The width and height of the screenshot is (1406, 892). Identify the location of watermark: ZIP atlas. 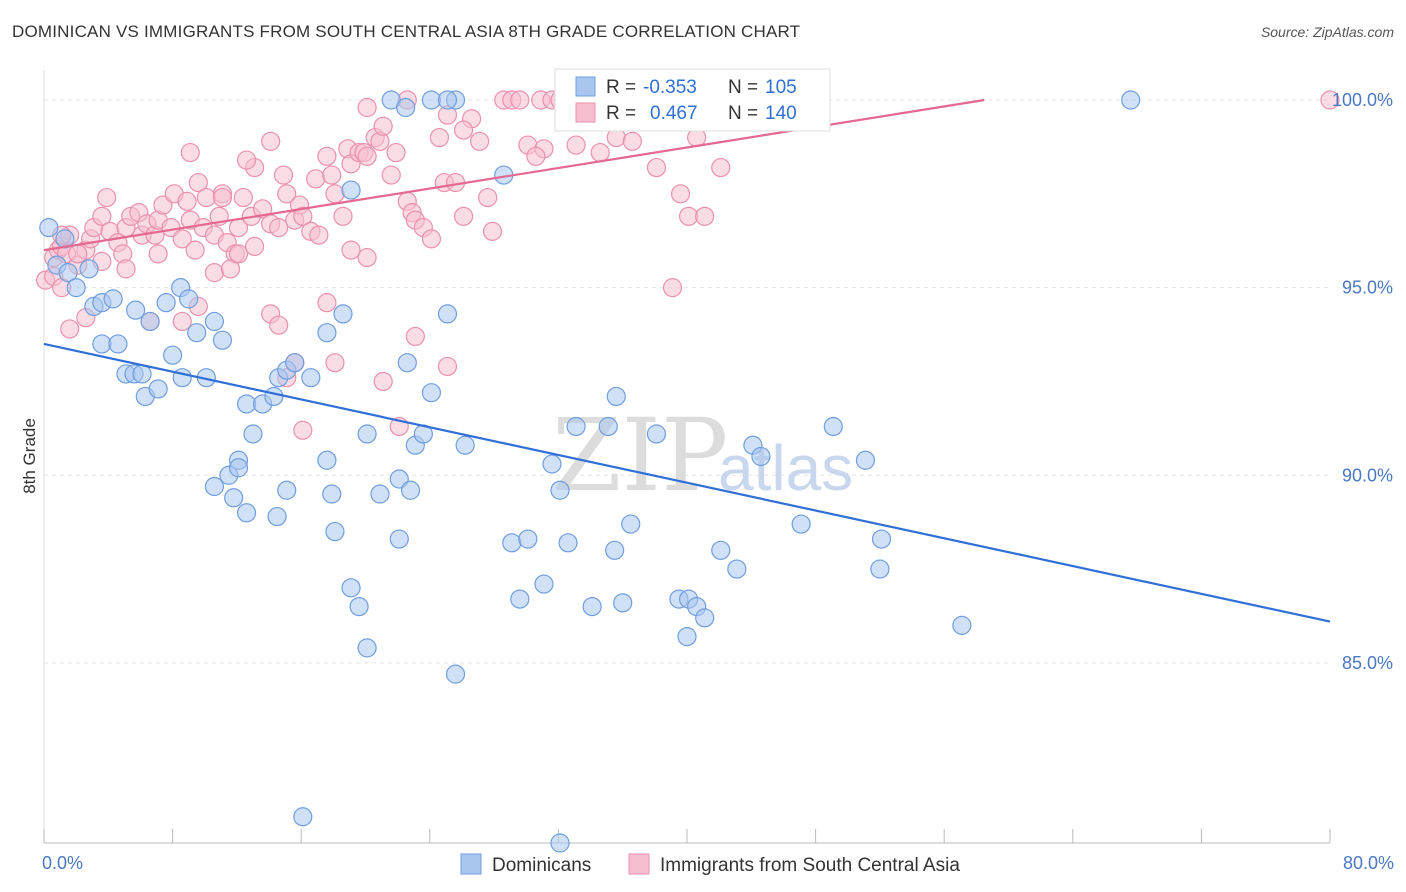
(702, 455).